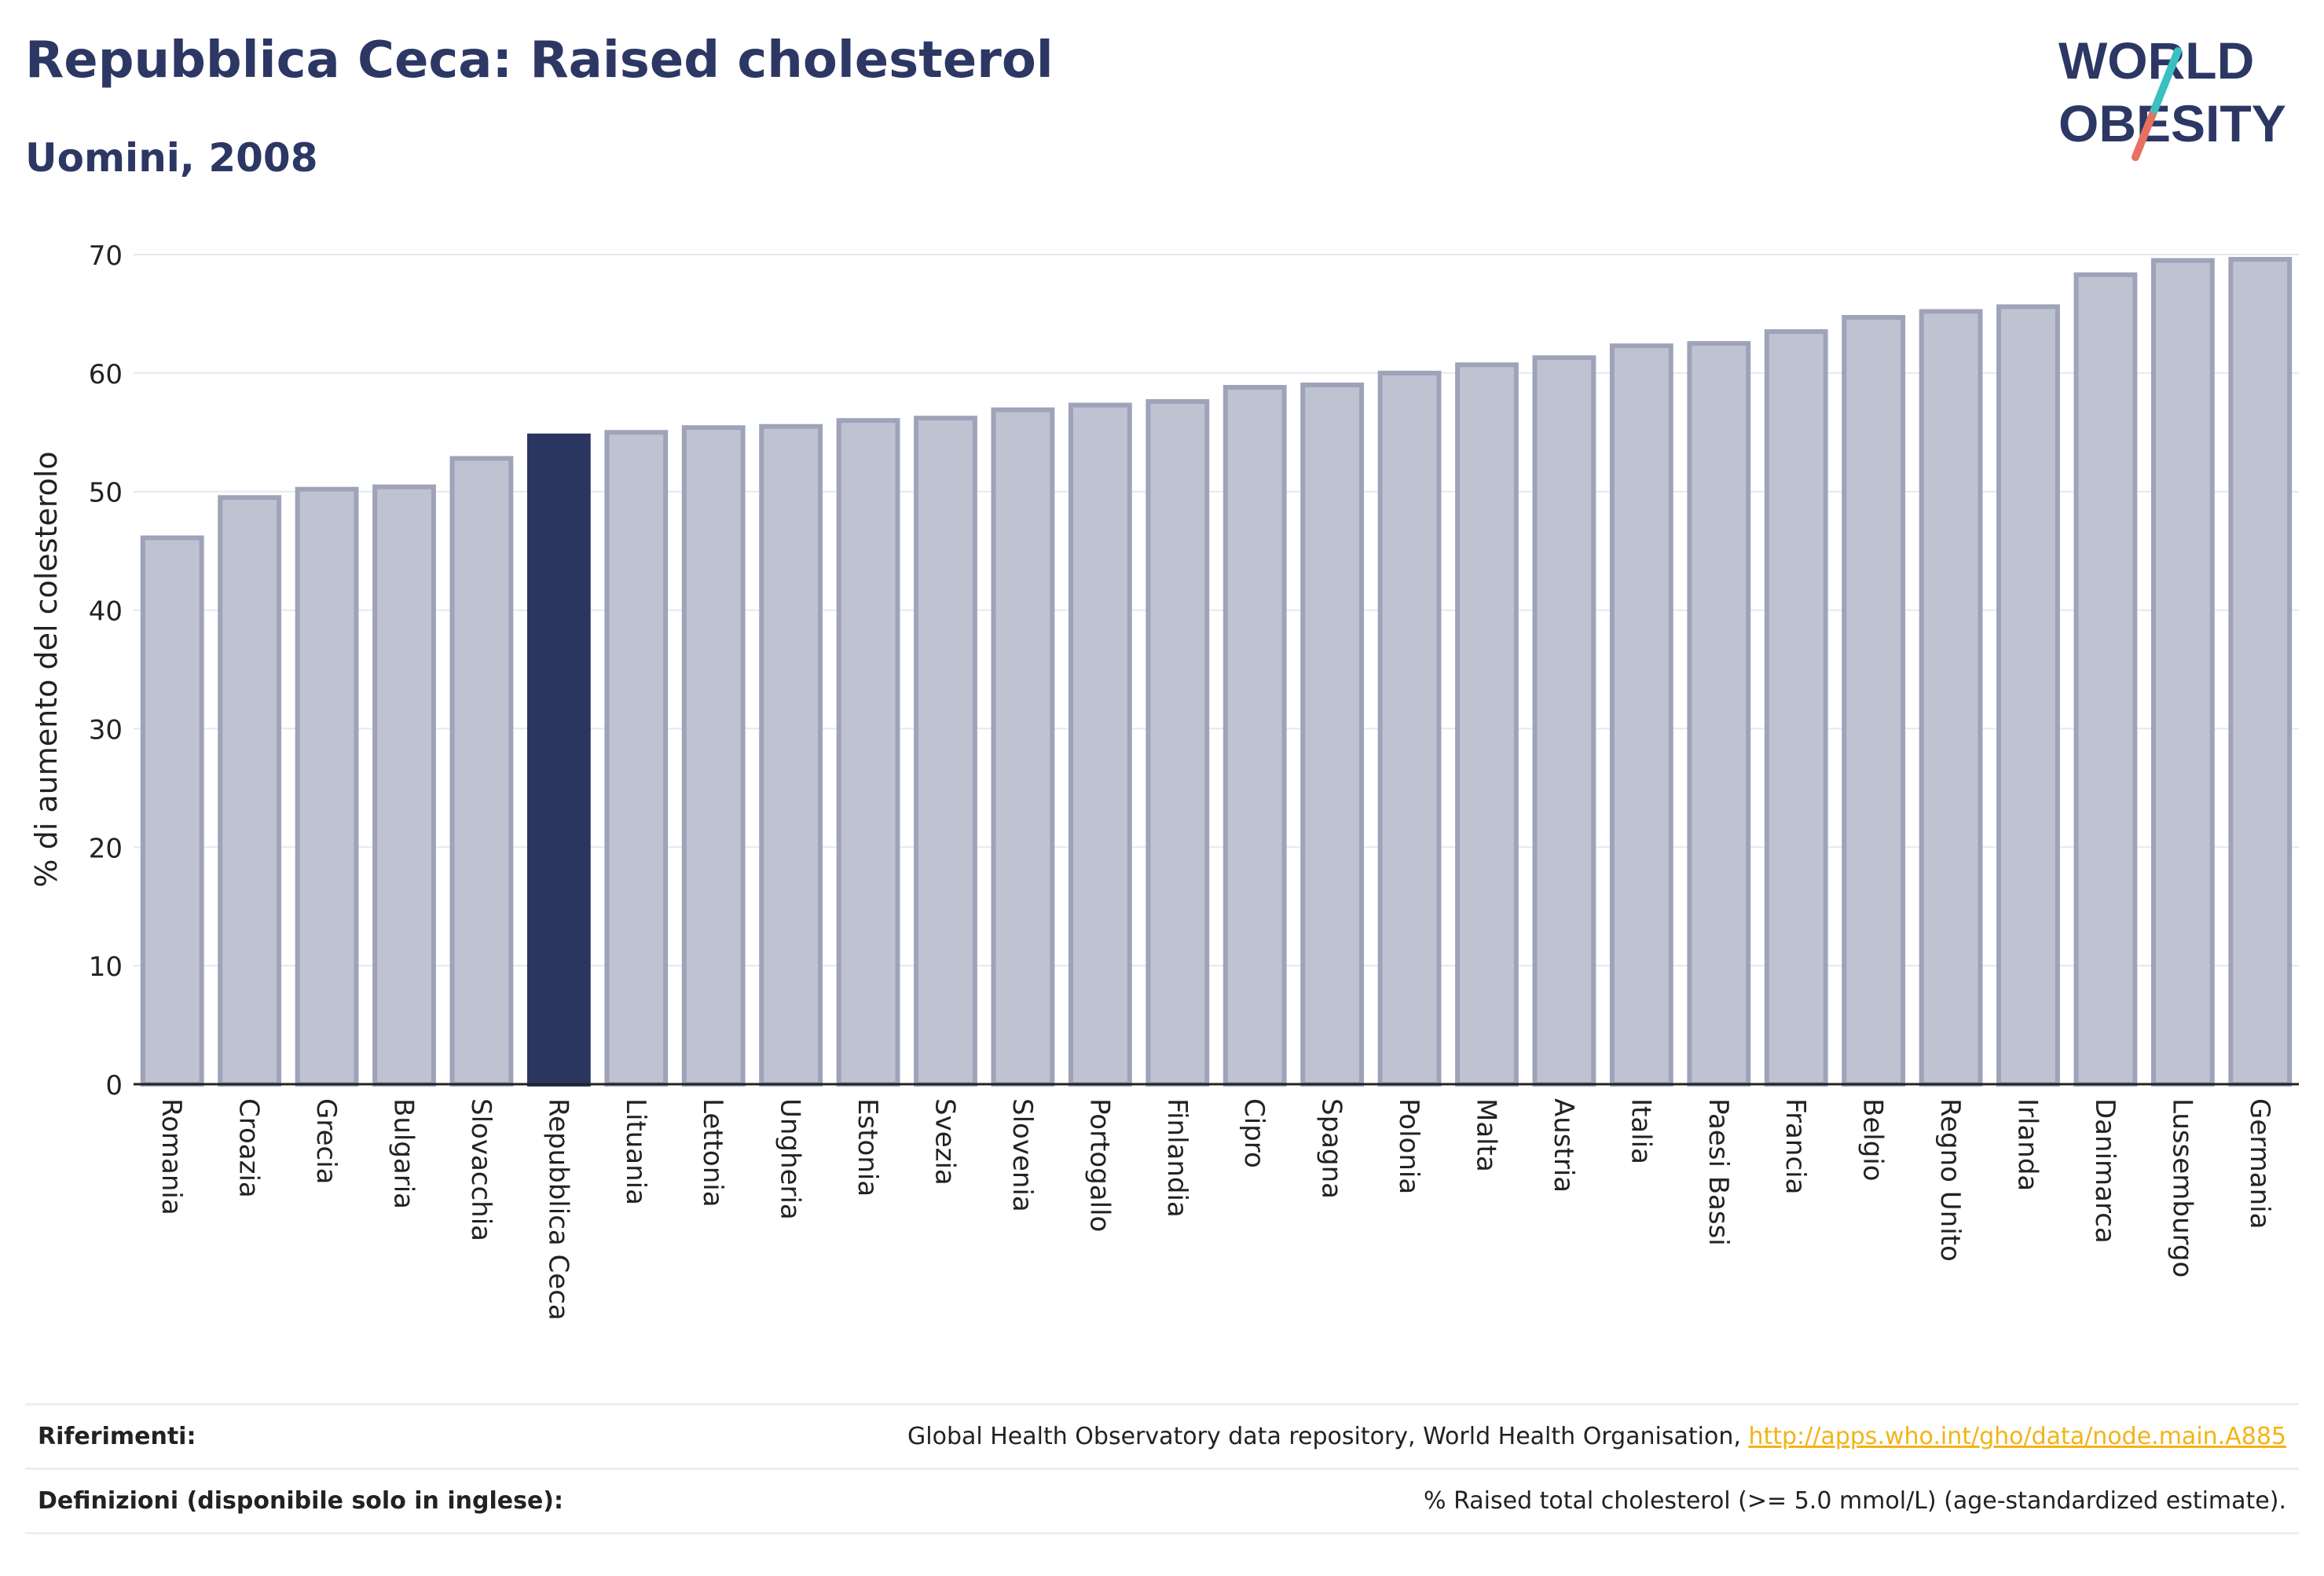 The height and width of the screenshot is (1576, 2324). I want to click on bar-belgio, so click(1874, 700).